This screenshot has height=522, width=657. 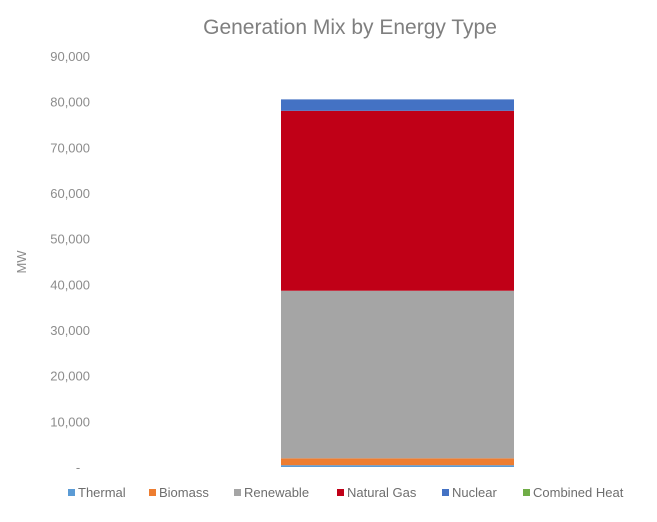 What do you see at coordinates (397, 466) in the screenshot?
I see `bar-segment-thermal` at bounding box center [397, 466].